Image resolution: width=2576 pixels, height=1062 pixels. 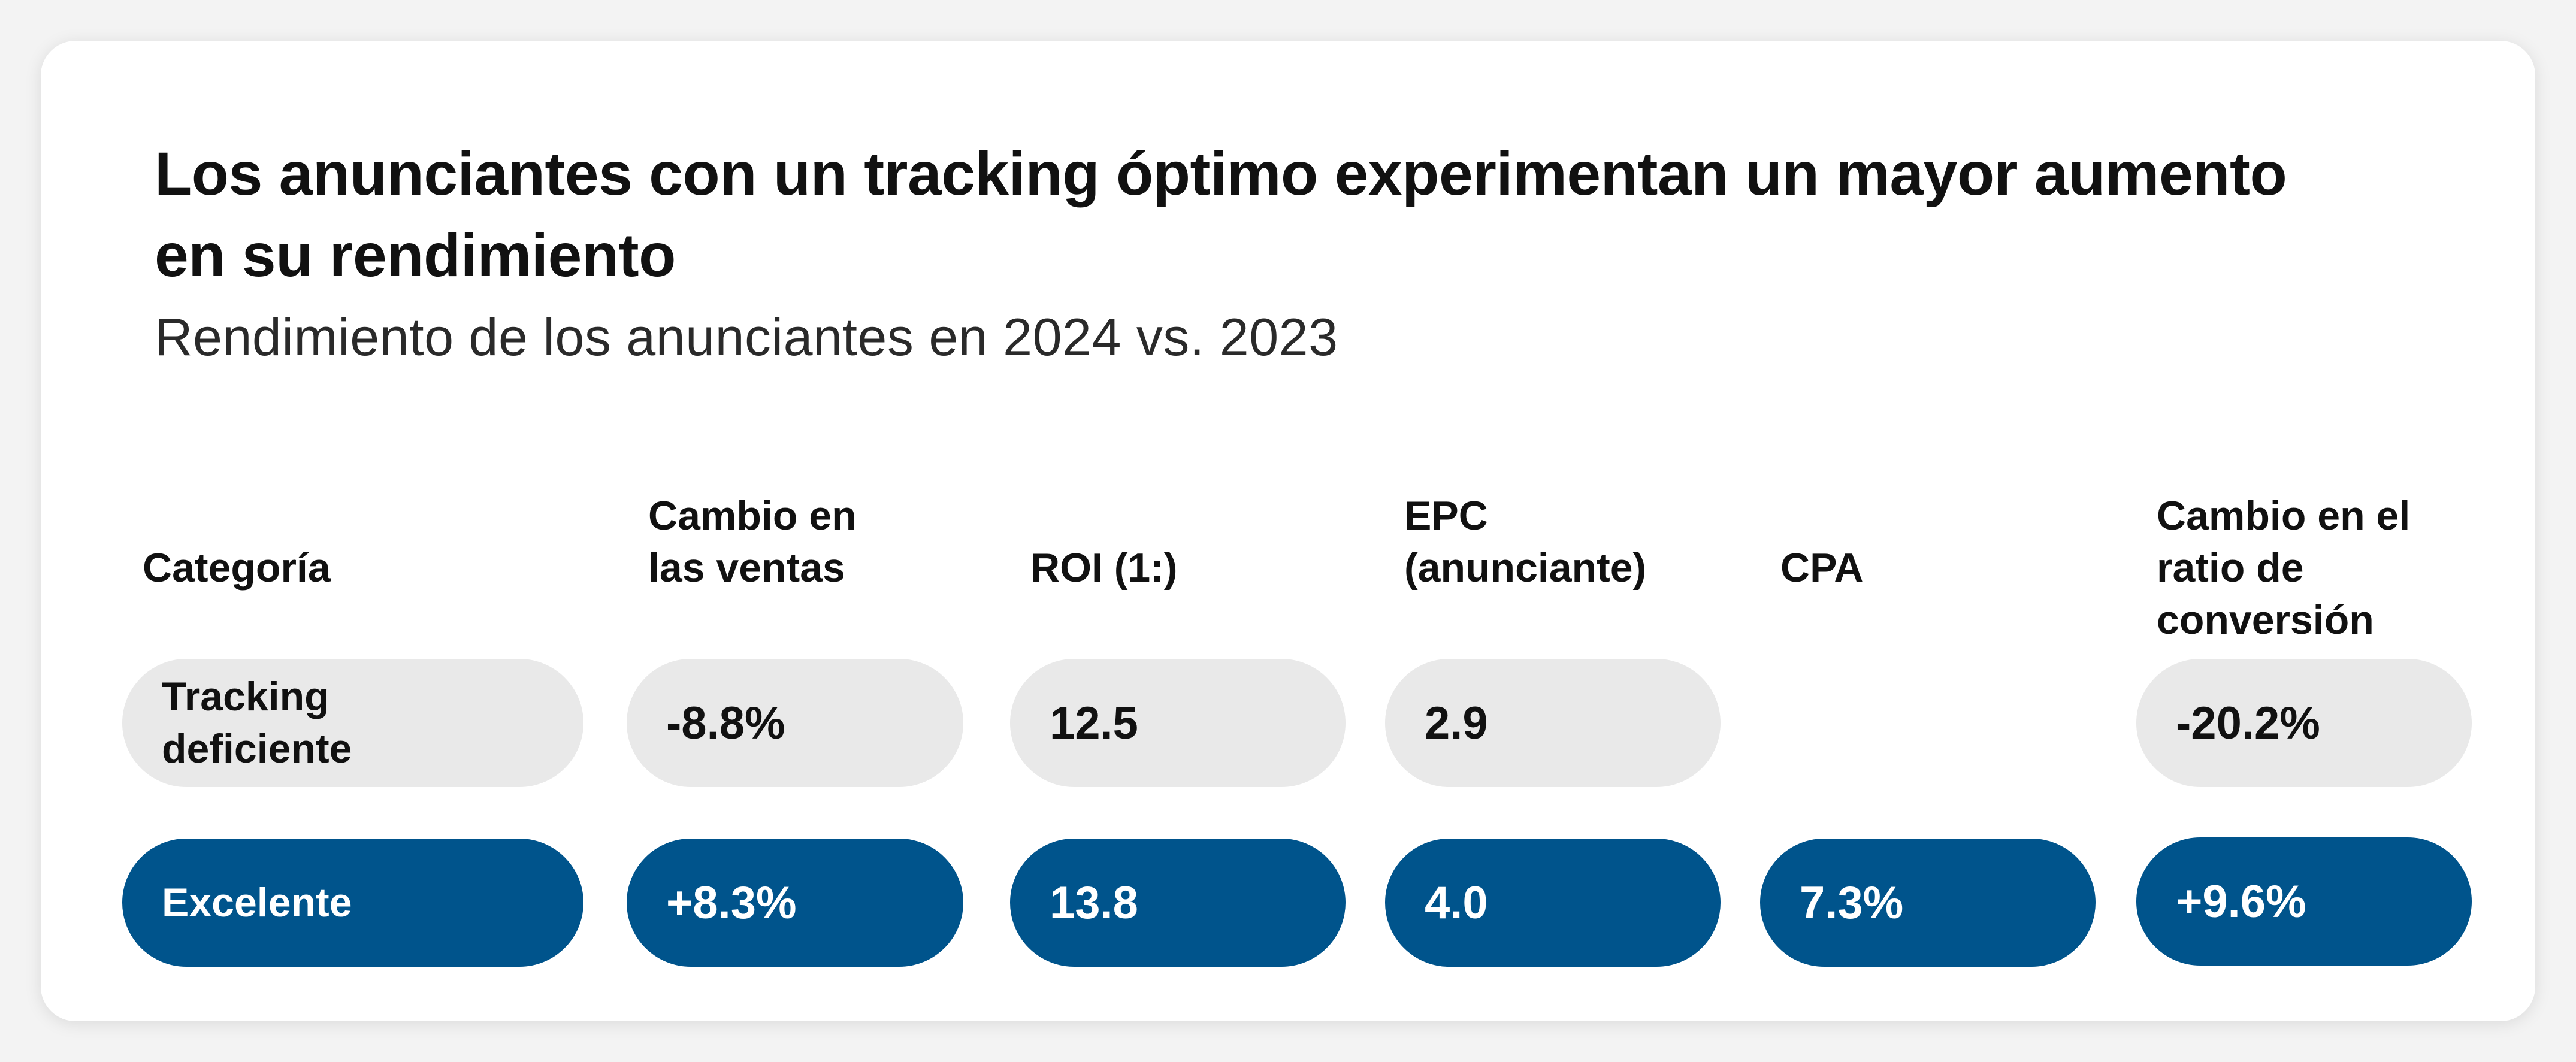 I want to click on row-poor-conversion-change-cell: -20.2%, so click(x=2304, y=723).